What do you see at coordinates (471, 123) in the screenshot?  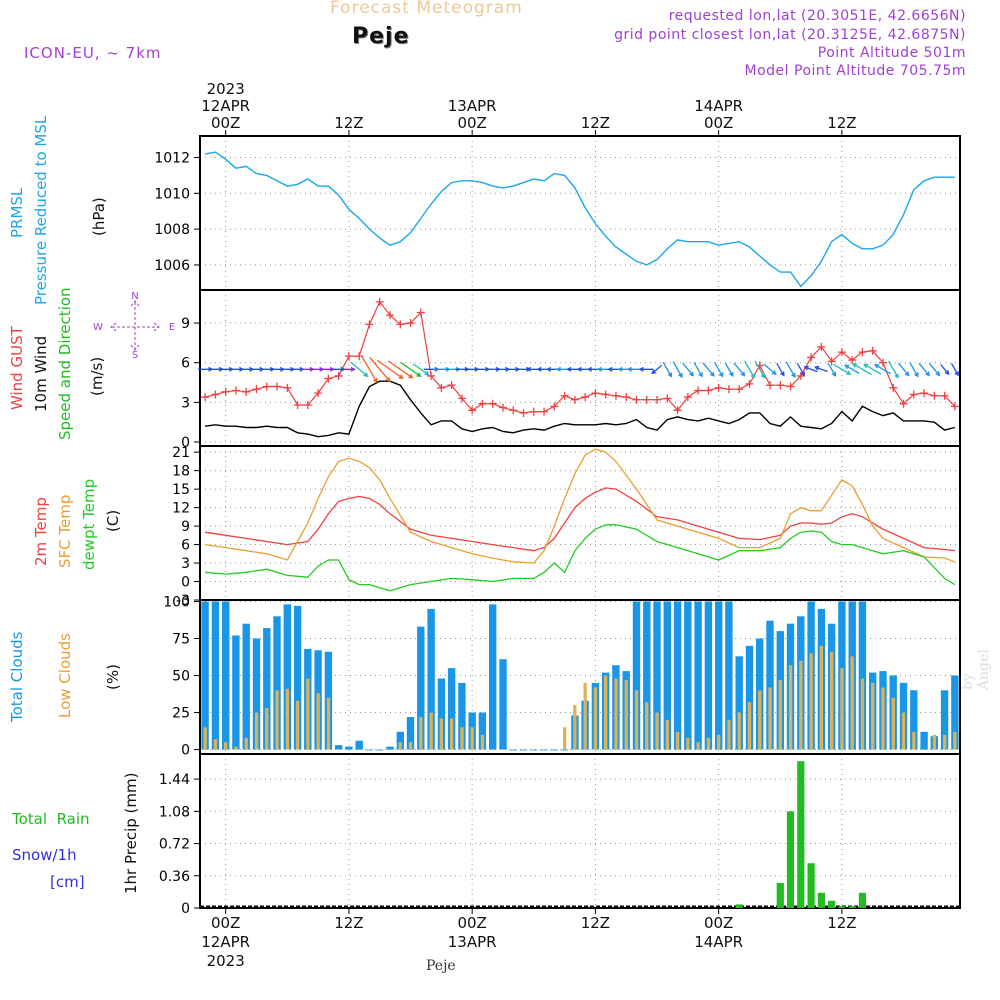 I see `time-label-top: 00Z` at bounding box center [471, 123].